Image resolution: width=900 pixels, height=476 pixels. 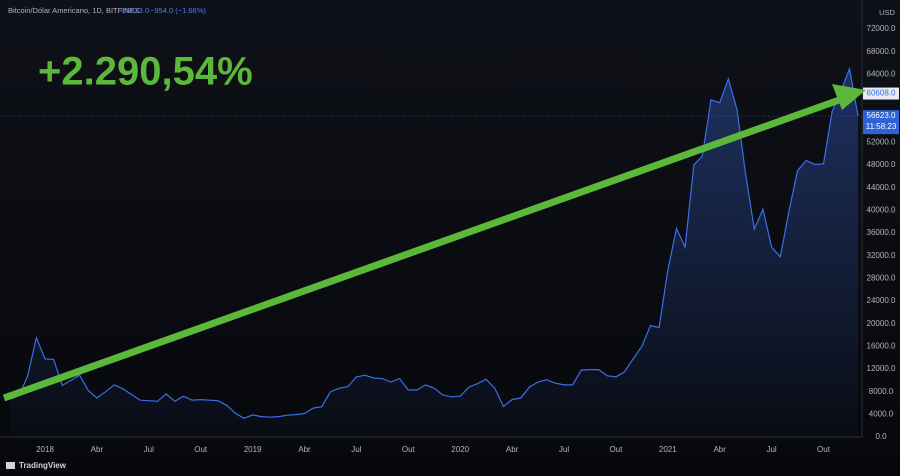 I want to click on logo-icon, so click(x=10, y=465).